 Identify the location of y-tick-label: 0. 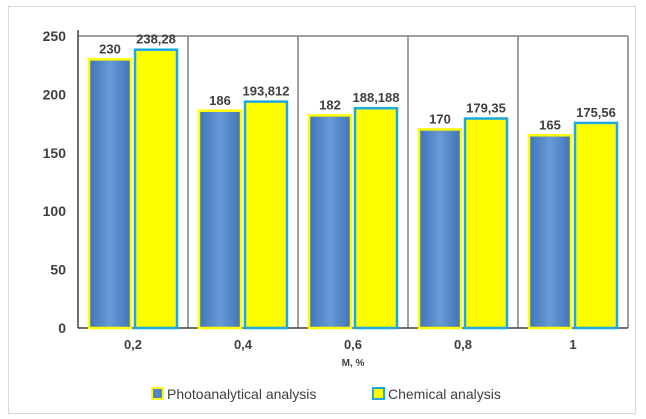
(62, 328).